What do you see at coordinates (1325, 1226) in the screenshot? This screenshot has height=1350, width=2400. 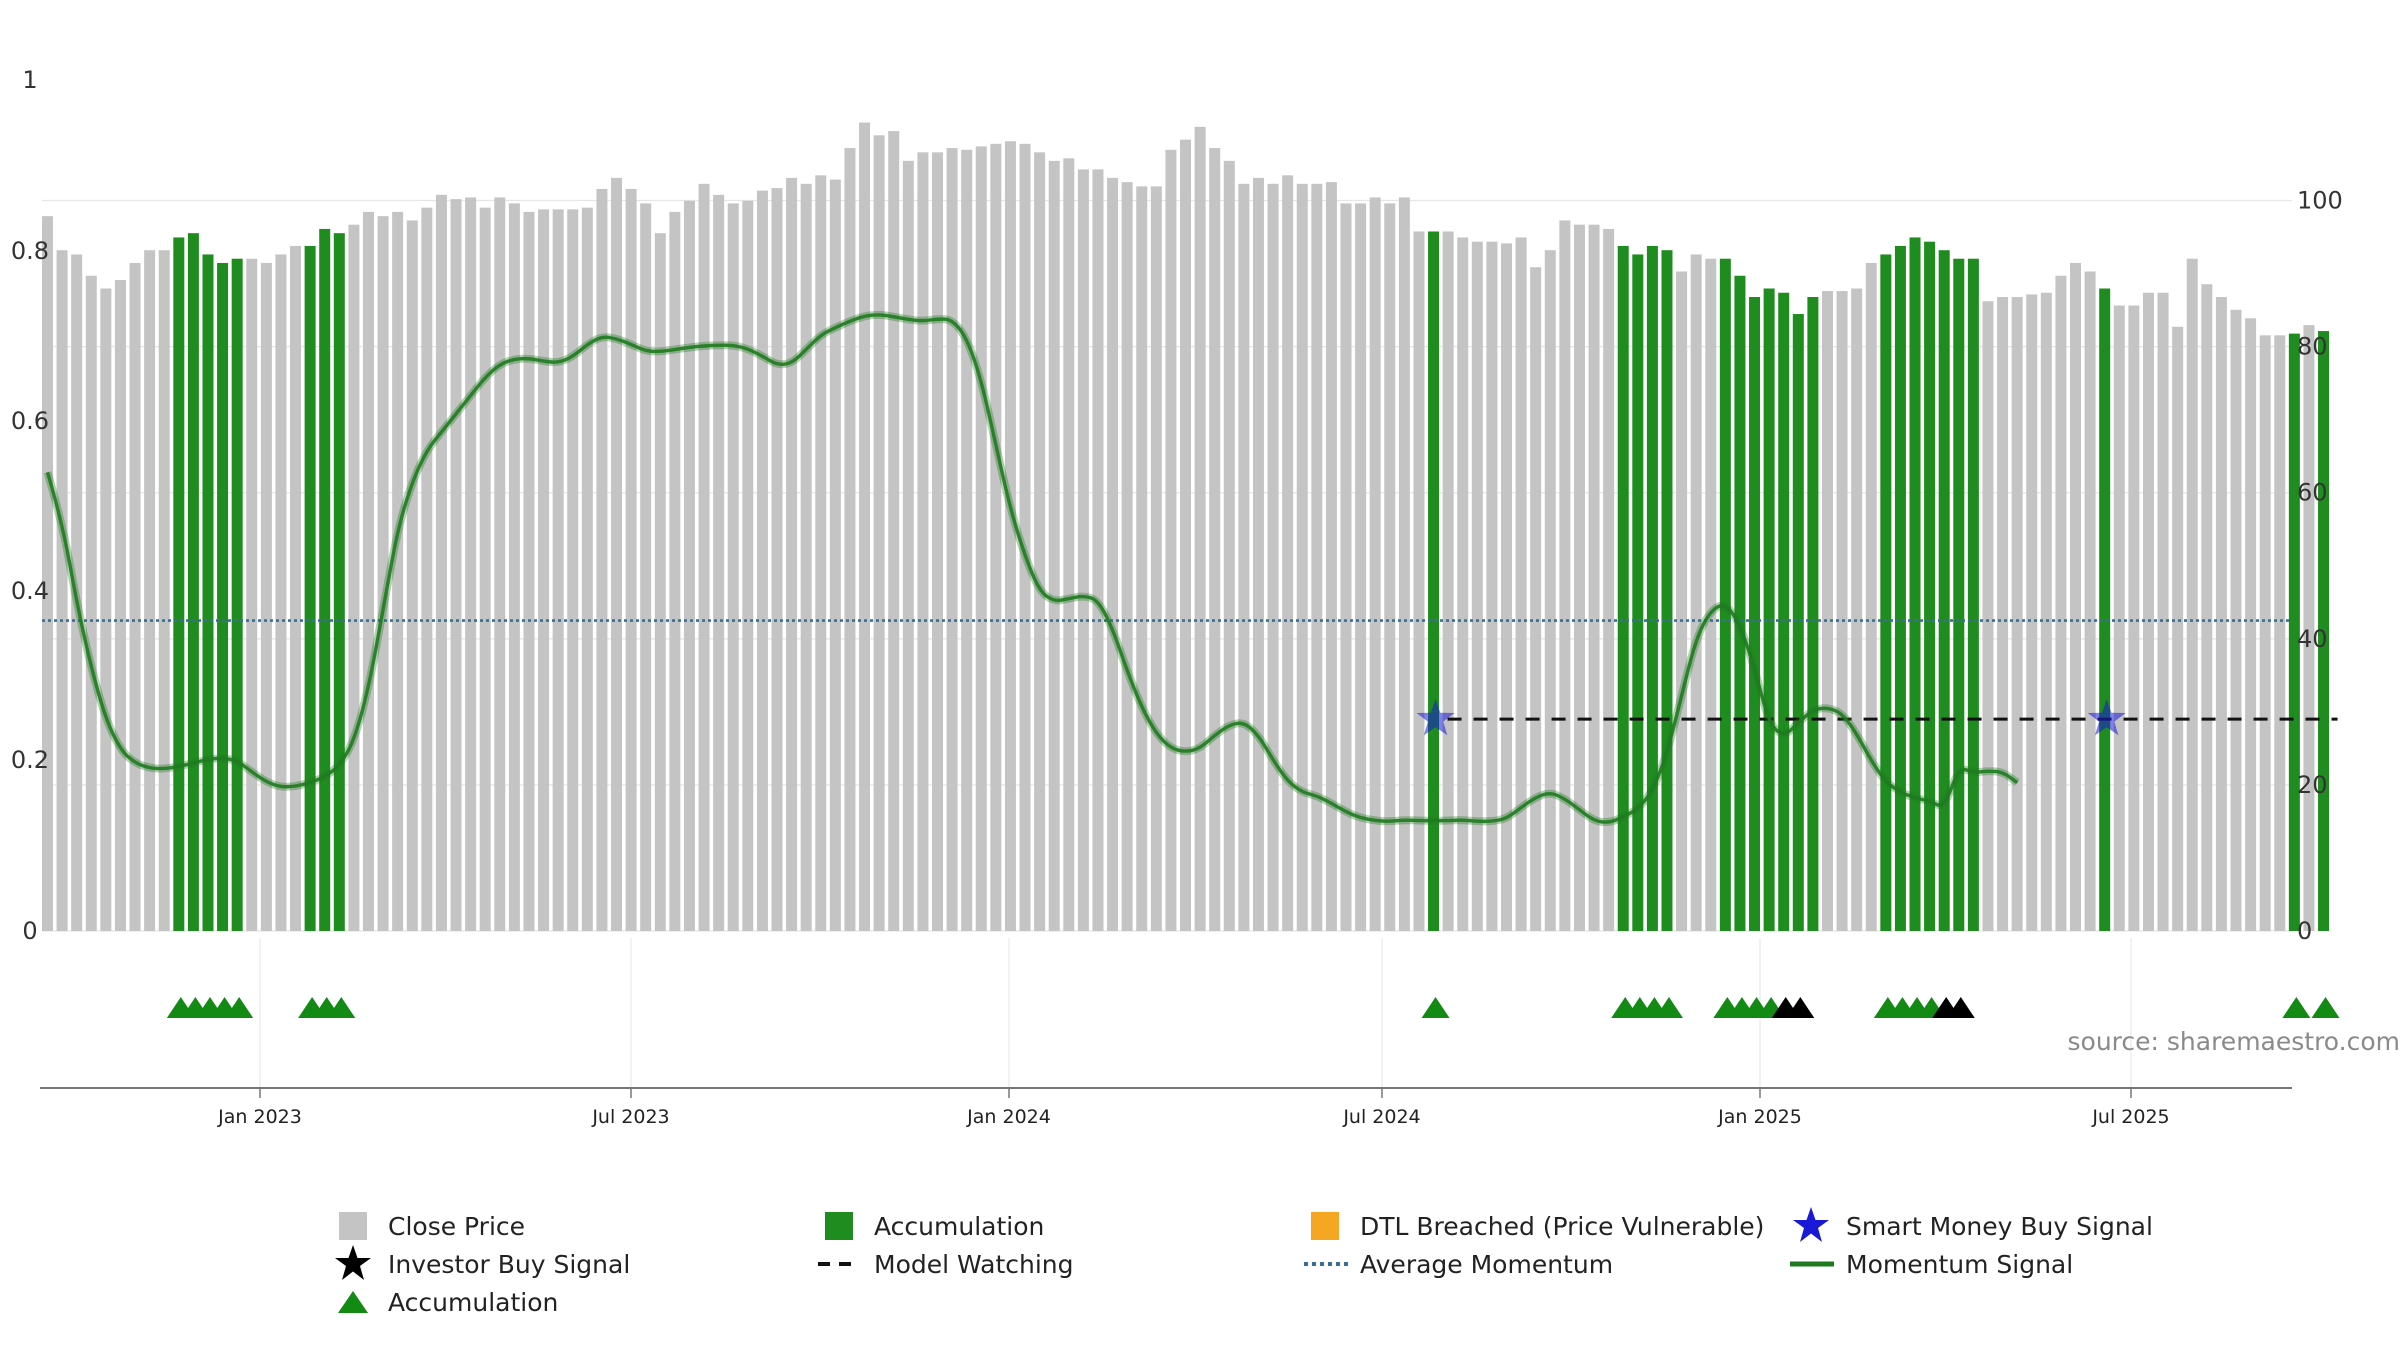 I see `orange-square-icon` at bounding box center [1325, 1226].